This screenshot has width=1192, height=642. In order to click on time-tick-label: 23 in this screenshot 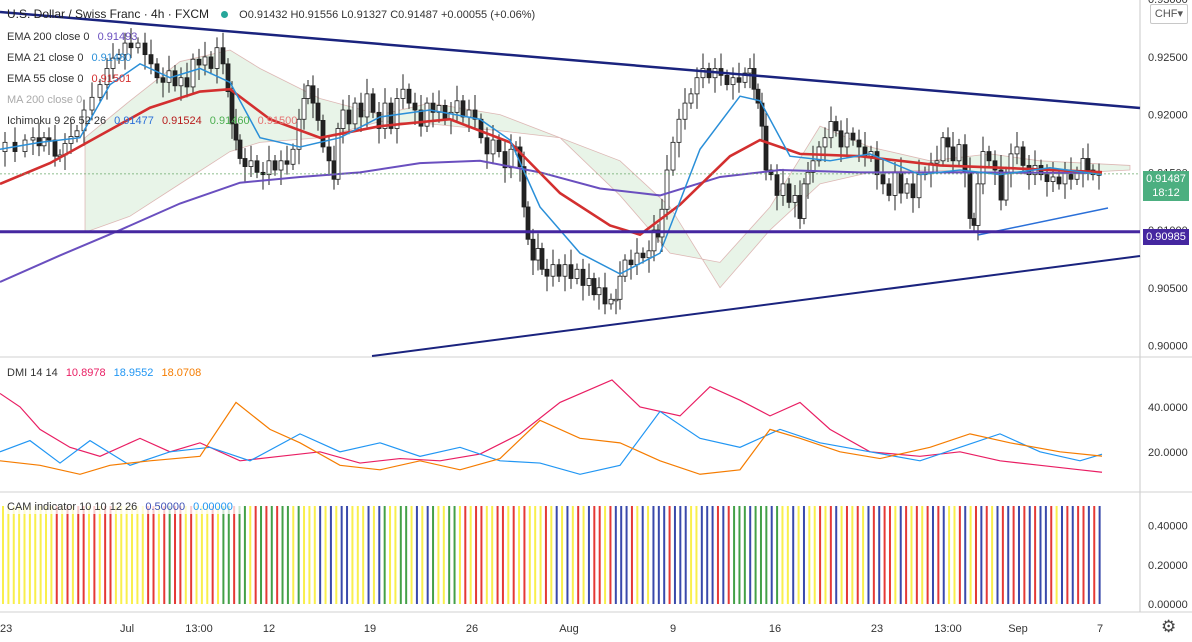, I will do `click(6, 629)`.